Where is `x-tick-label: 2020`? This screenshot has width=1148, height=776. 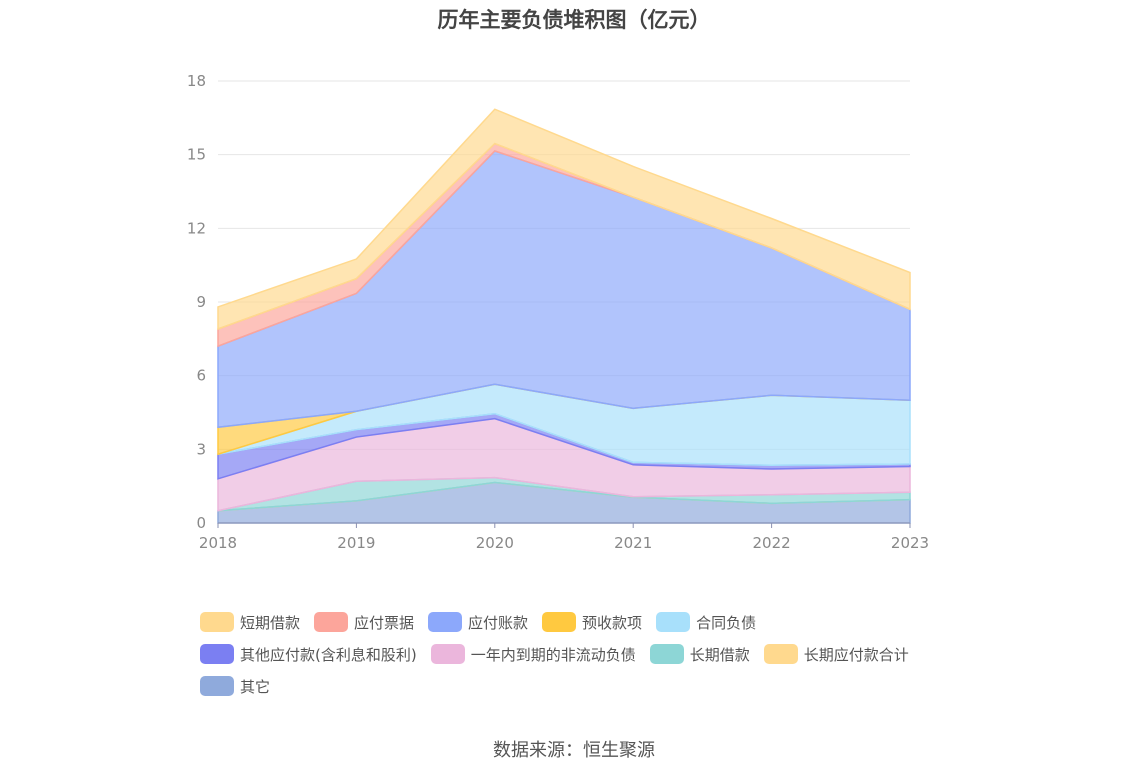
x-tick-label: 2020 is located at coordinates (495, 543).